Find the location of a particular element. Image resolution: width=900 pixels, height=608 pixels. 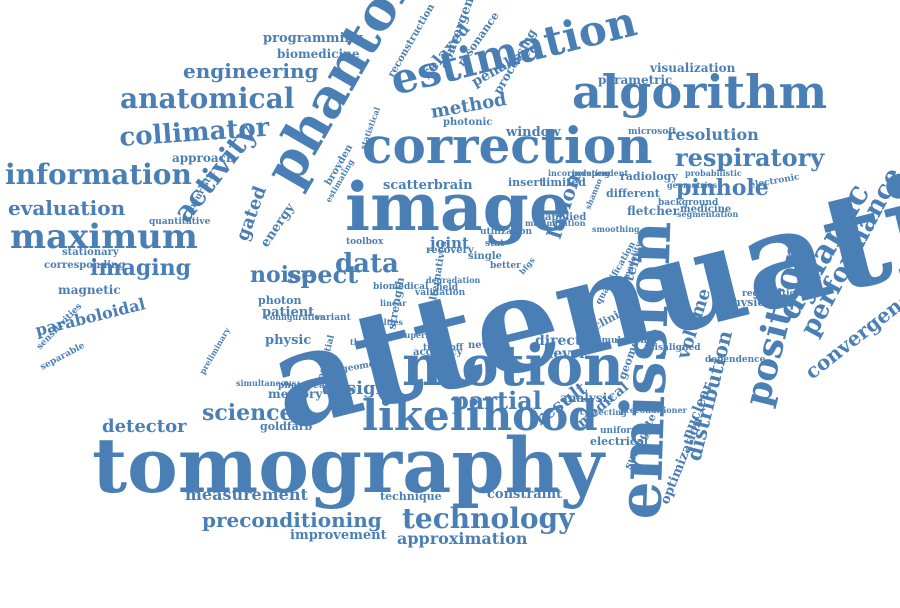

cloud-word-parametric: parametric is located at coordinates (635, 80).